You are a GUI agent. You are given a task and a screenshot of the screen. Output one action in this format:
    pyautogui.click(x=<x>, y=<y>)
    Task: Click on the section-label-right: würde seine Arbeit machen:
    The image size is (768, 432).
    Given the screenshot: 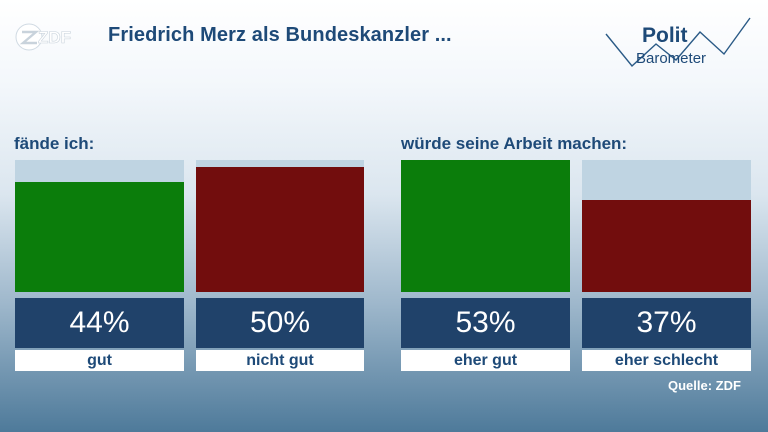 What is the action you would take?
    pyautogui.click(x=514, y=143)
    